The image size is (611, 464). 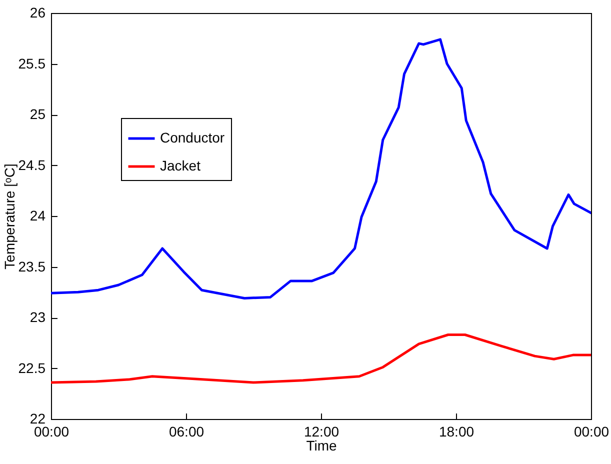 I want to click on legend-label: Conductor, so click(x=192, y=138).